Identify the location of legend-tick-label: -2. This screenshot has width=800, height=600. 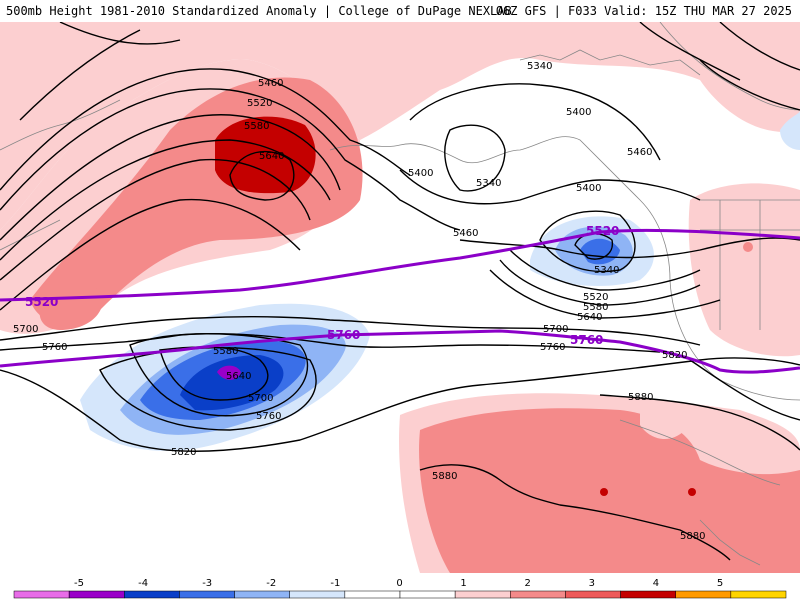
(271, 583).